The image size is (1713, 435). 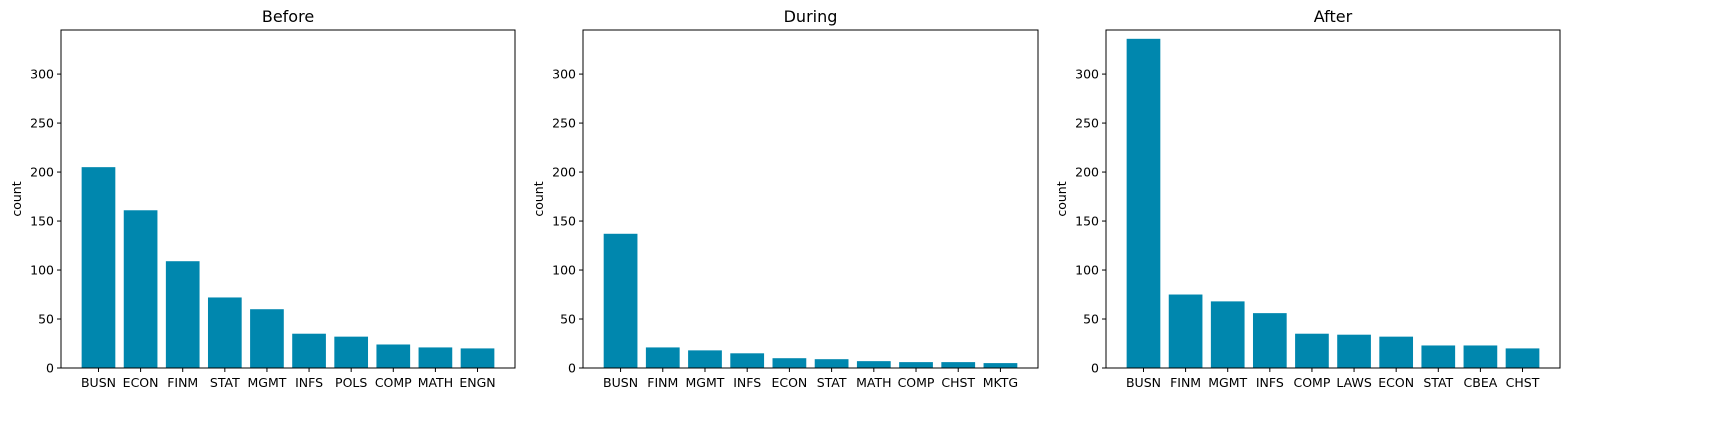 I want to click on bar-laws, so click(x=1354, y=351).